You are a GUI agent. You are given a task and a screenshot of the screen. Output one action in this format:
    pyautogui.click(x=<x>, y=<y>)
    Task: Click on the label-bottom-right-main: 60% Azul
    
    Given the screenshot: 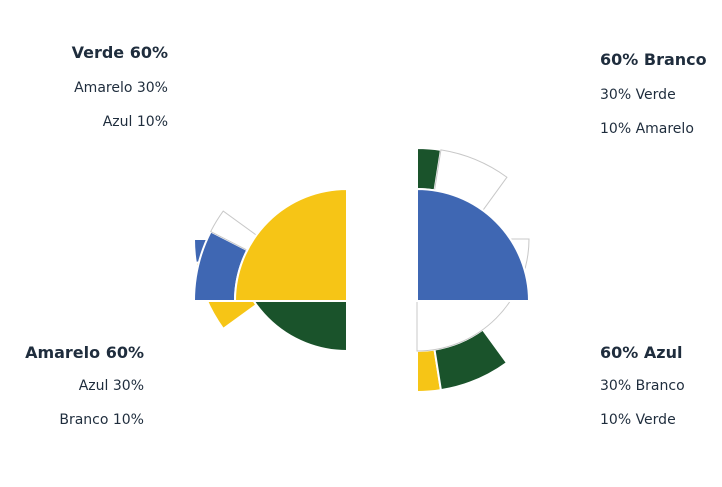 What is the action you would take?
    pyautogui.click(x=641, y=352)
    